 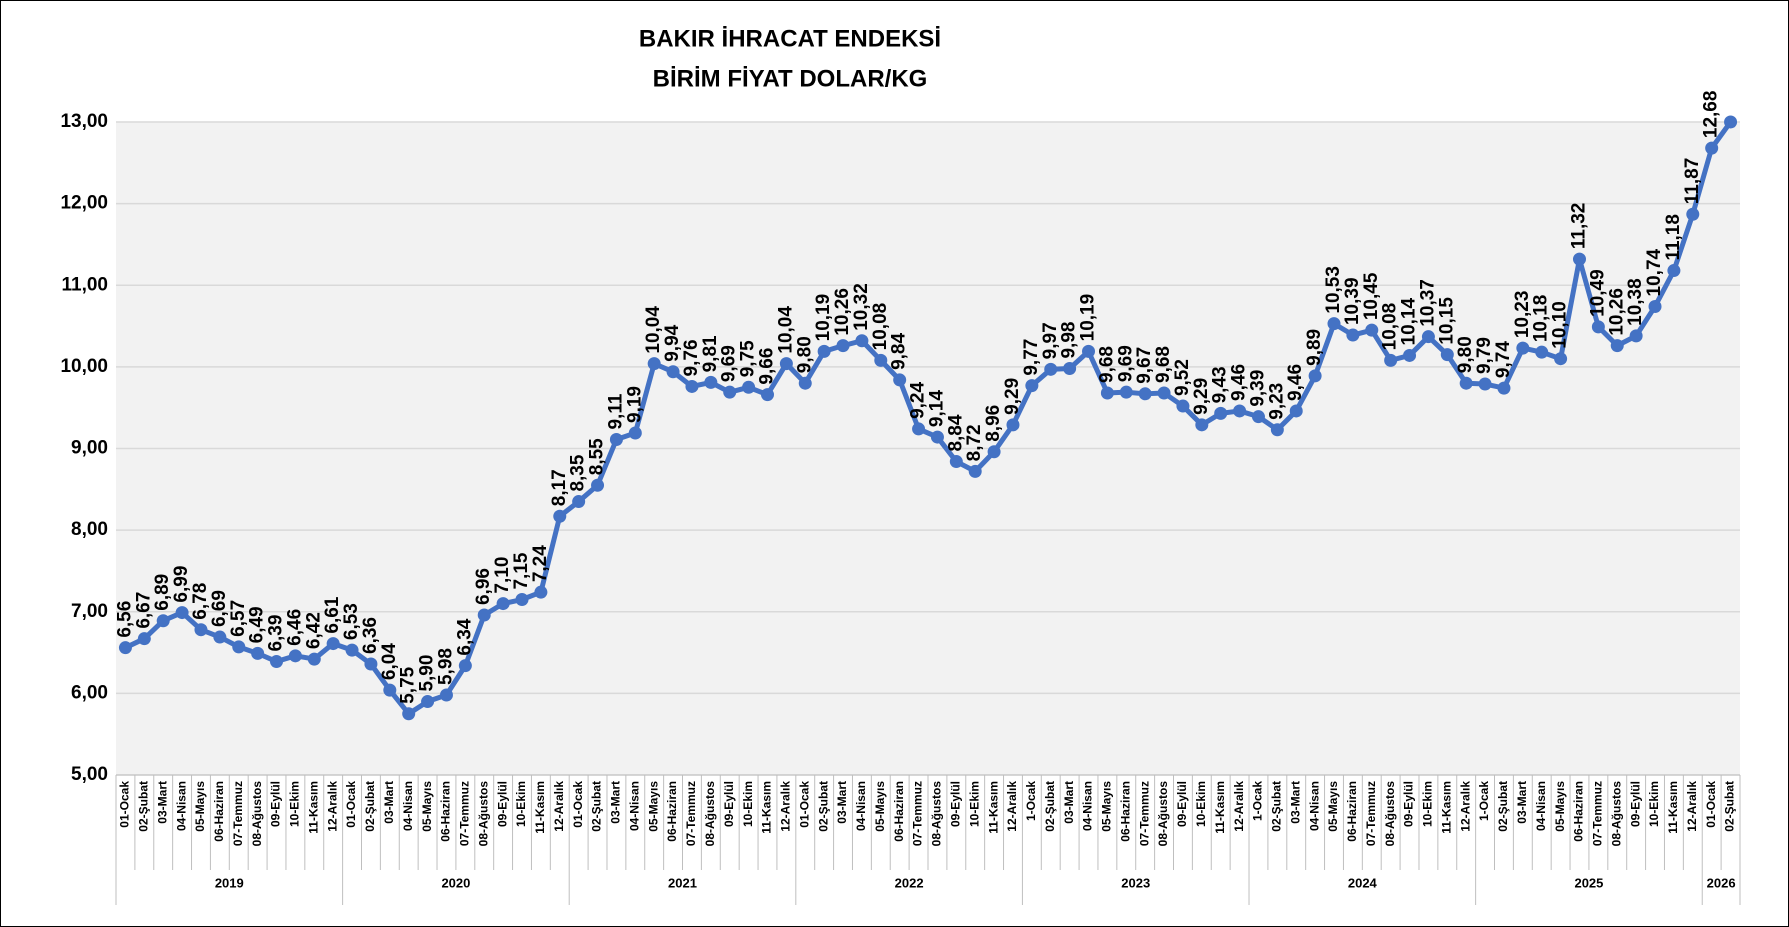 I want to click on data-label: 5,90, so click(x=427, y=673).